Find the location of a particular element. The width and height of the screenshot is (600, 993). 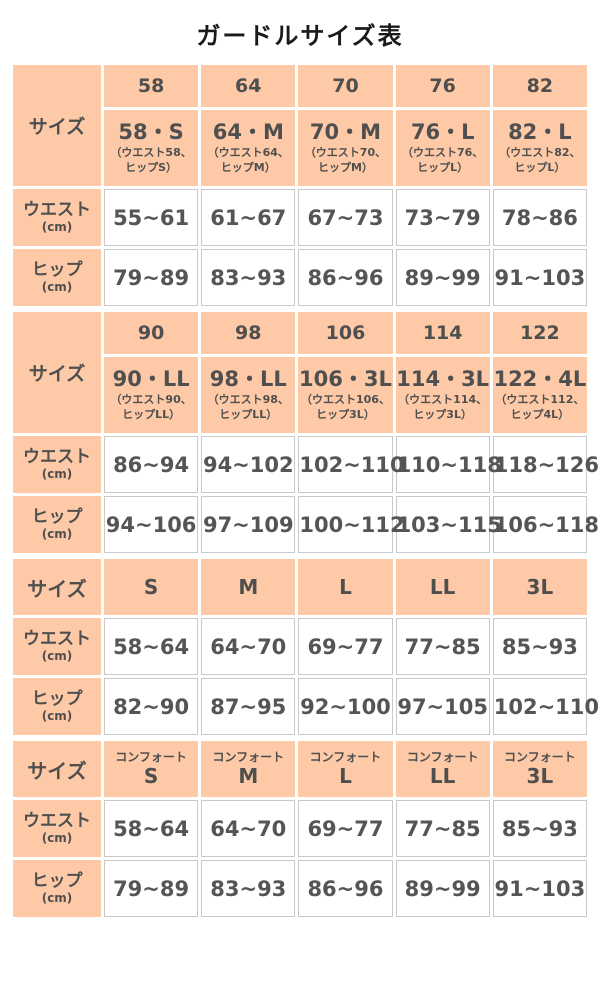

size-detail: （ウエスト90、 ヒップLL） is located at coordinates (151, 407).